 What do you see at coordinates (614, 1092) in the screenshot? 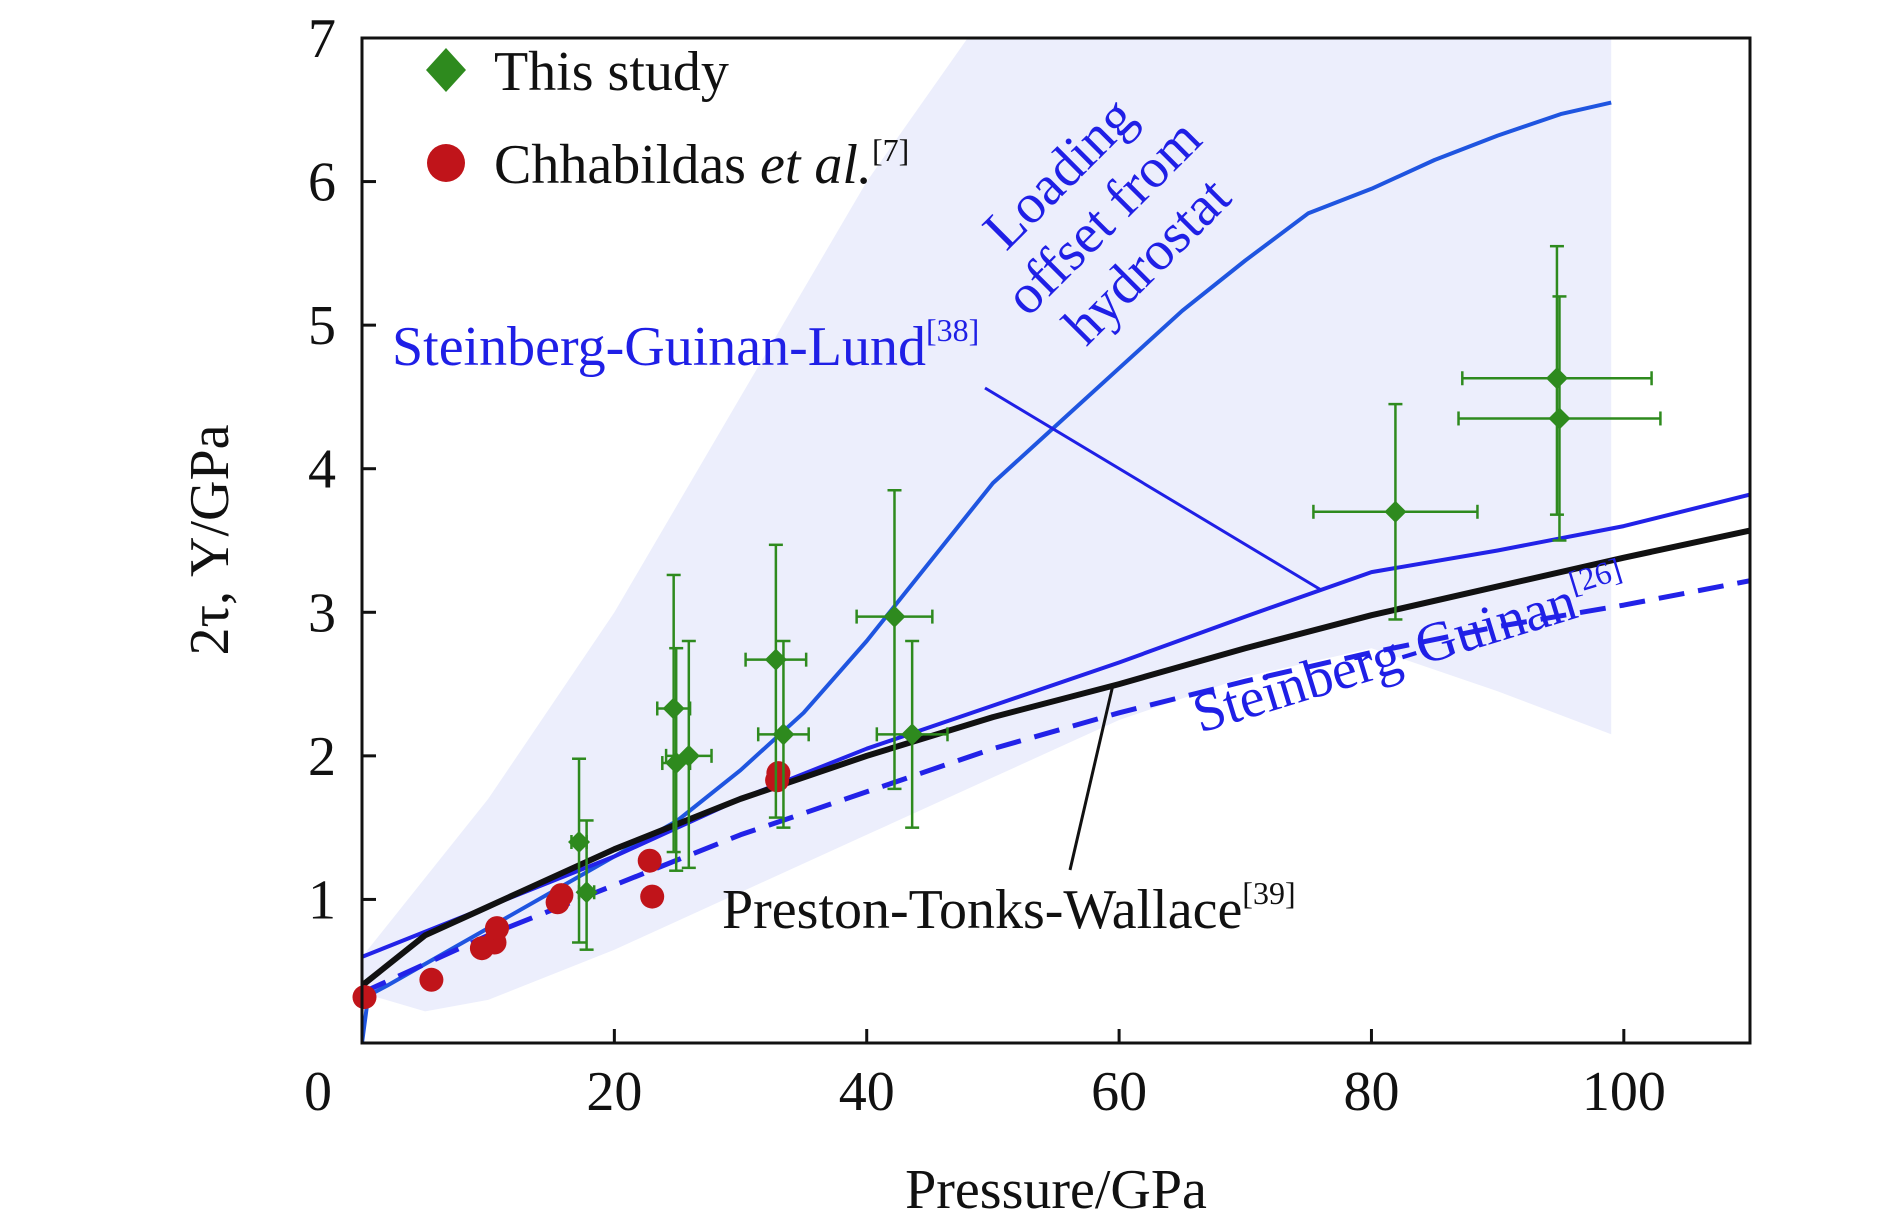
I see `x-tick-label-20: 20` at bounding box center [614, 1092].